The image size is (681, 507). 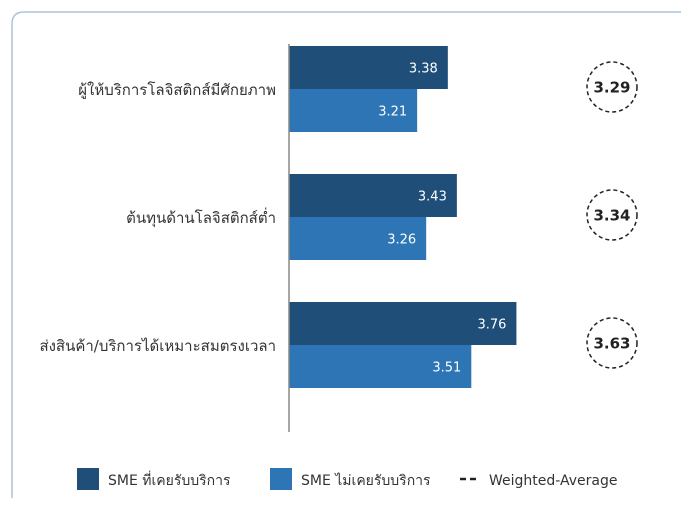 What do you see at coordinates (169, 480) in the screenshot?
I see `legend-label-series-1: SME ที่เคยรับบริการ` at bounding box center [169, 480].